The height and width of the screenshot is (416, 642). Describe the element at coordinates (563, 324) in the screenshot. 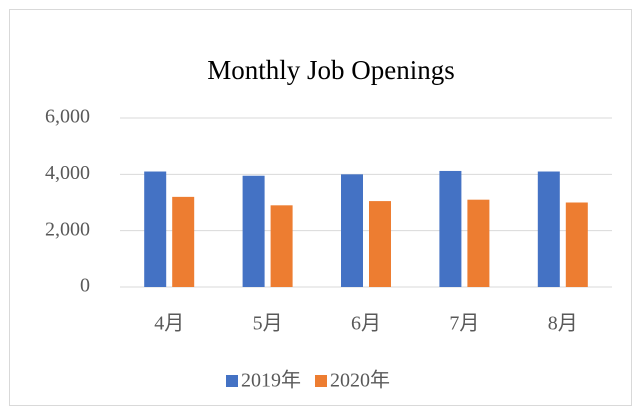

I see `x-tick-label: 8月` at that location.